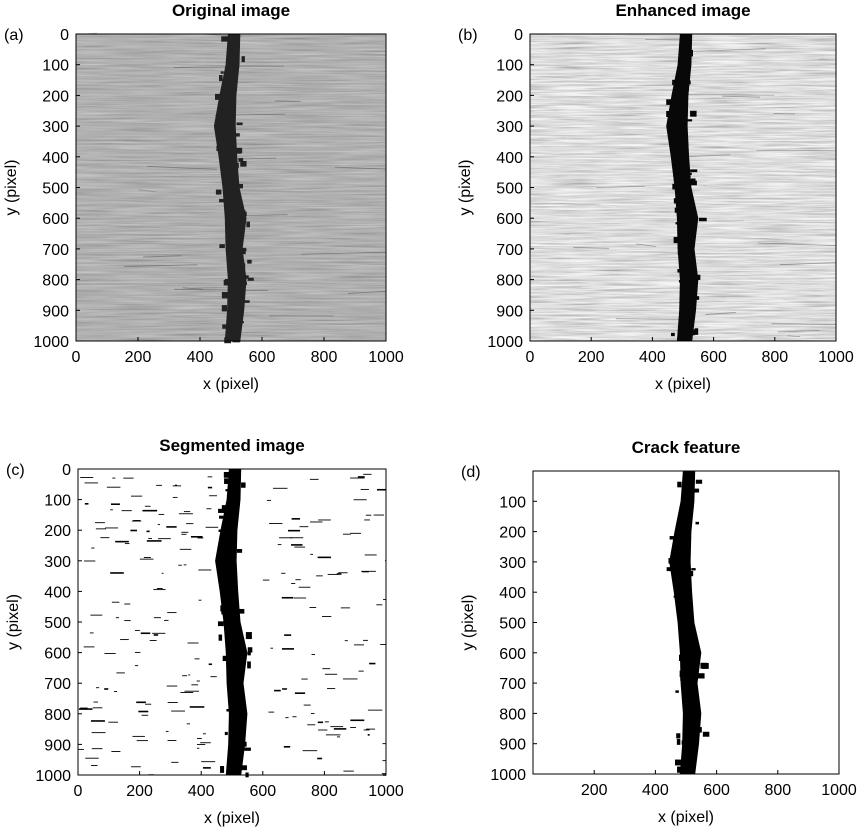  What do you see at coordinates (682, 10) in the screenshot?
I see `panel-b-title: Enhanced image` at bounding box center [682, 10].